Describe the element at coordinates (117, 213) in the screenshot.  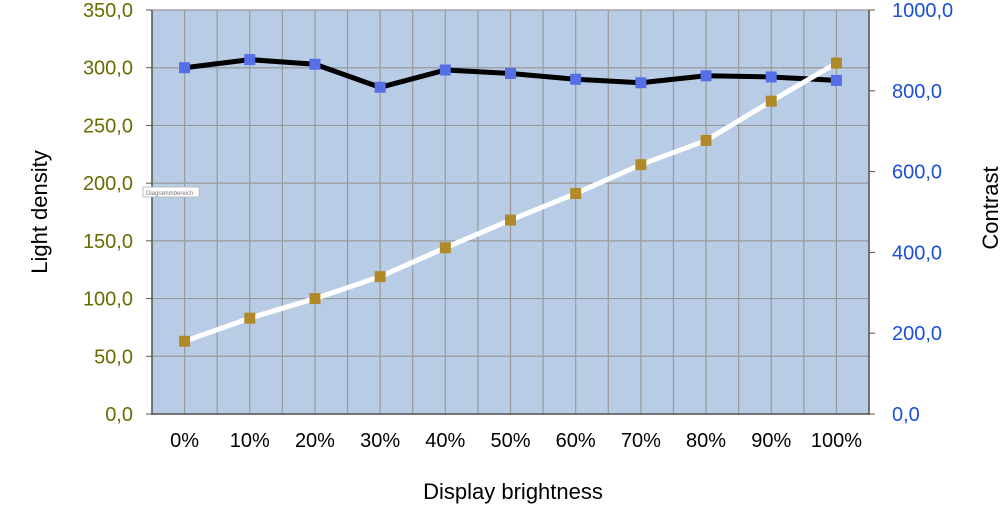
I see `left-axis-ticks: 0,0 50,0 100,0 150,0 200,0 250,0 300,0 350,0` at that location.